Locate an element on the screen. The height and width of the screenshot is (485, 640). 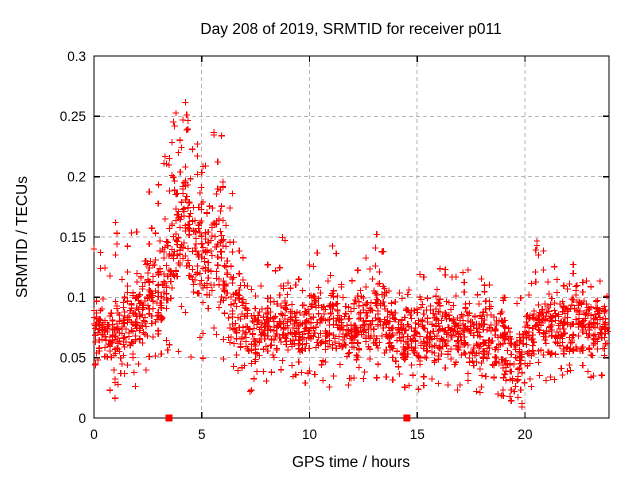
y-tick-label: 0 is located at coordinates (82, 418).